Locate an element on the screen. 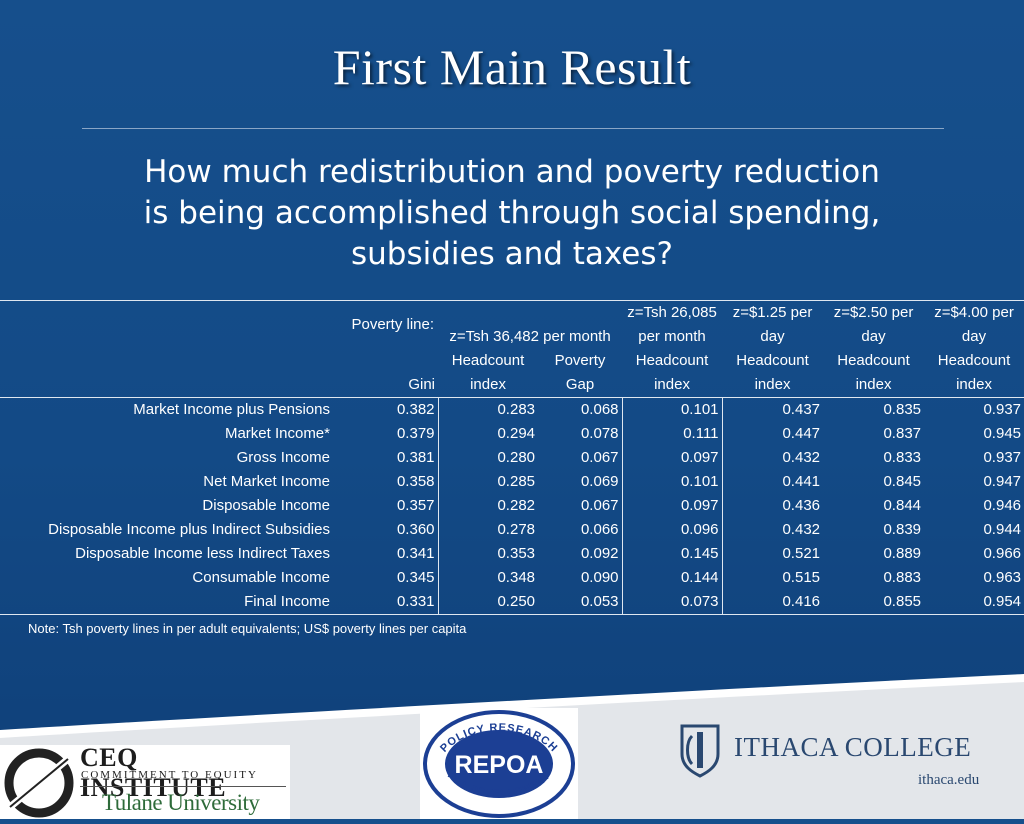 Image resolution: width=1024 pixels, height=824 pixels. table-cell: 0.835 is located at coordinates (902, 409).